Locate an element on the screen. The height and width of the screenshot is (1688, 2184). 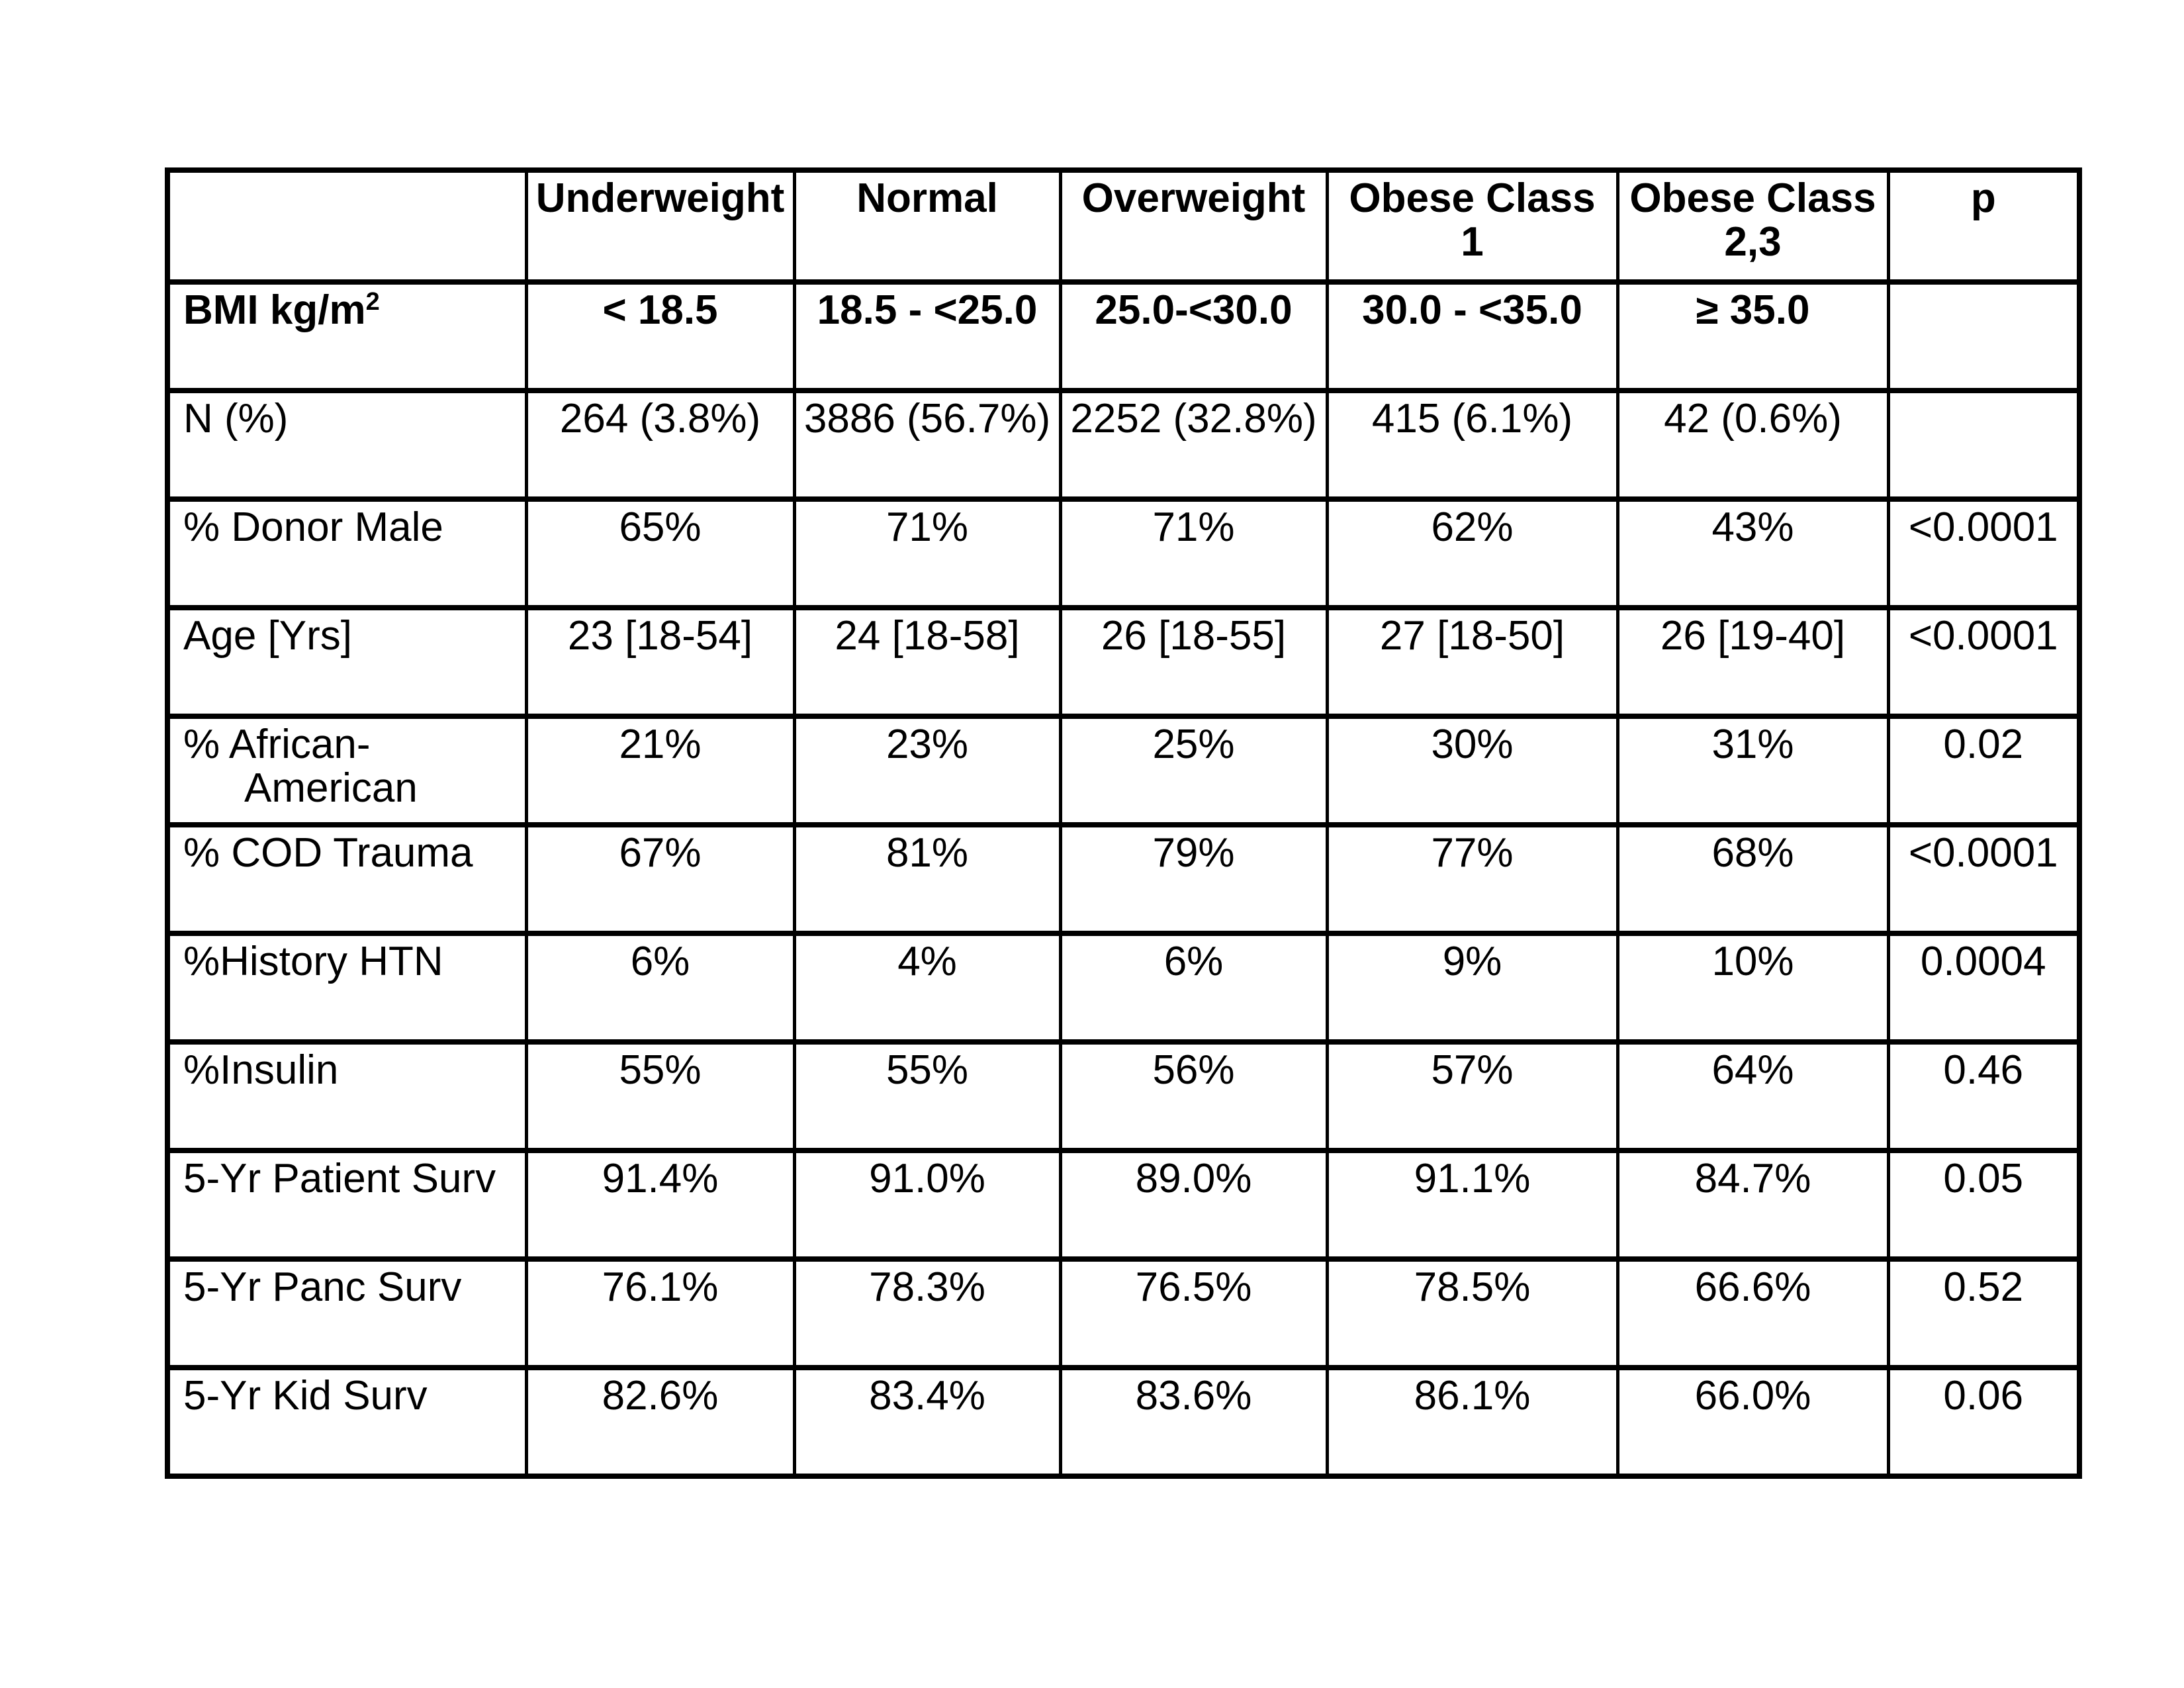
data-cell: 30% is located at coordinates (1472, 770).